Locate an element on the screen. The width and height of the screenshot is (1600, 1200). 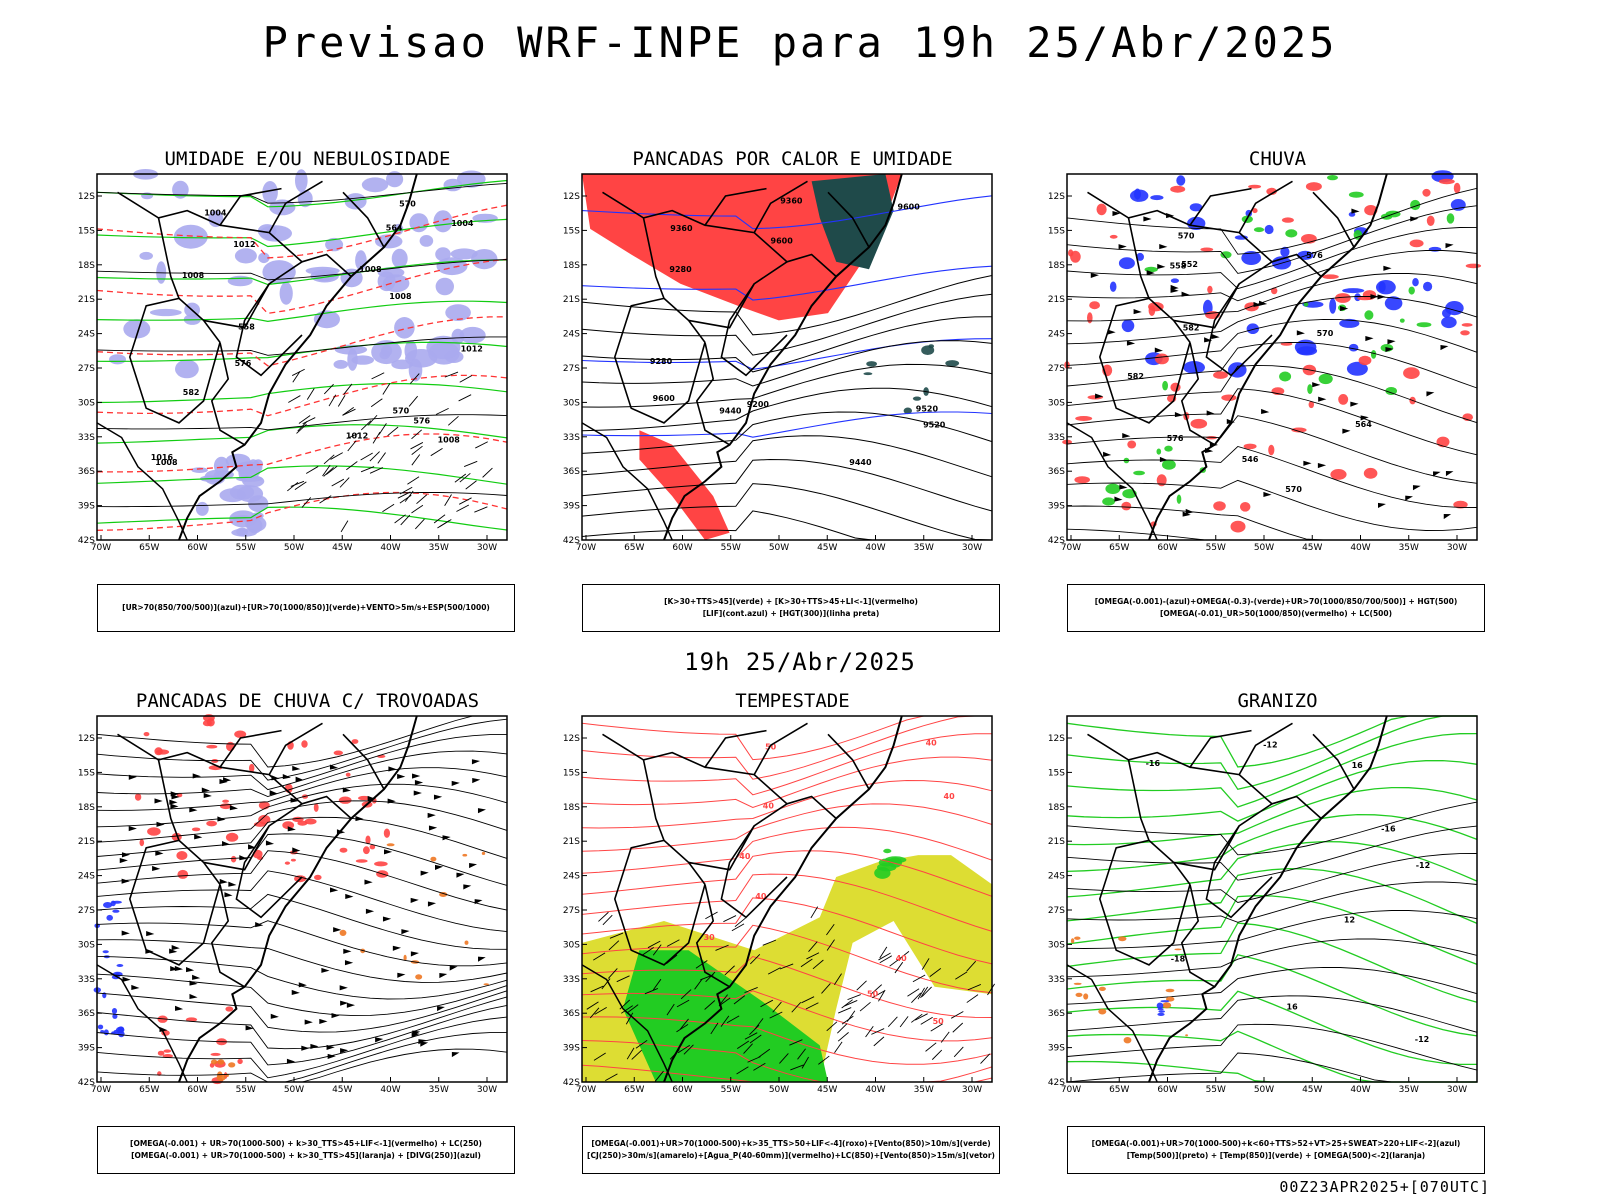
lon-label: 65W is located at coordinates (149, 1090).